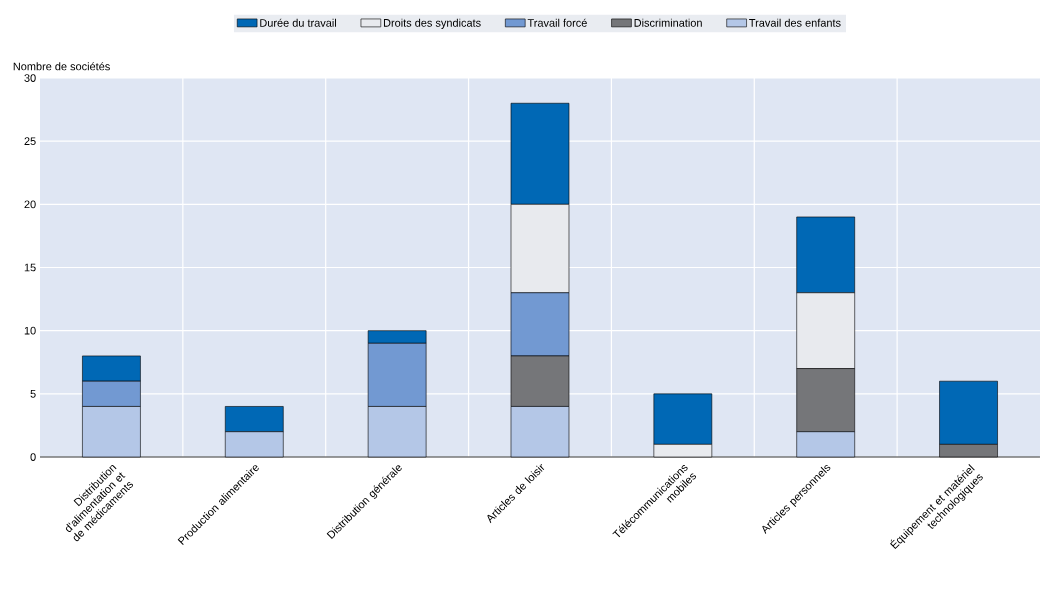 The width and height of the screenshot is (1042, 600). What do you see at coordinates (61, 66) in the screenshot?
I see `y-axis-title: Nombre de sociétés` at bounding box center [61, 66].